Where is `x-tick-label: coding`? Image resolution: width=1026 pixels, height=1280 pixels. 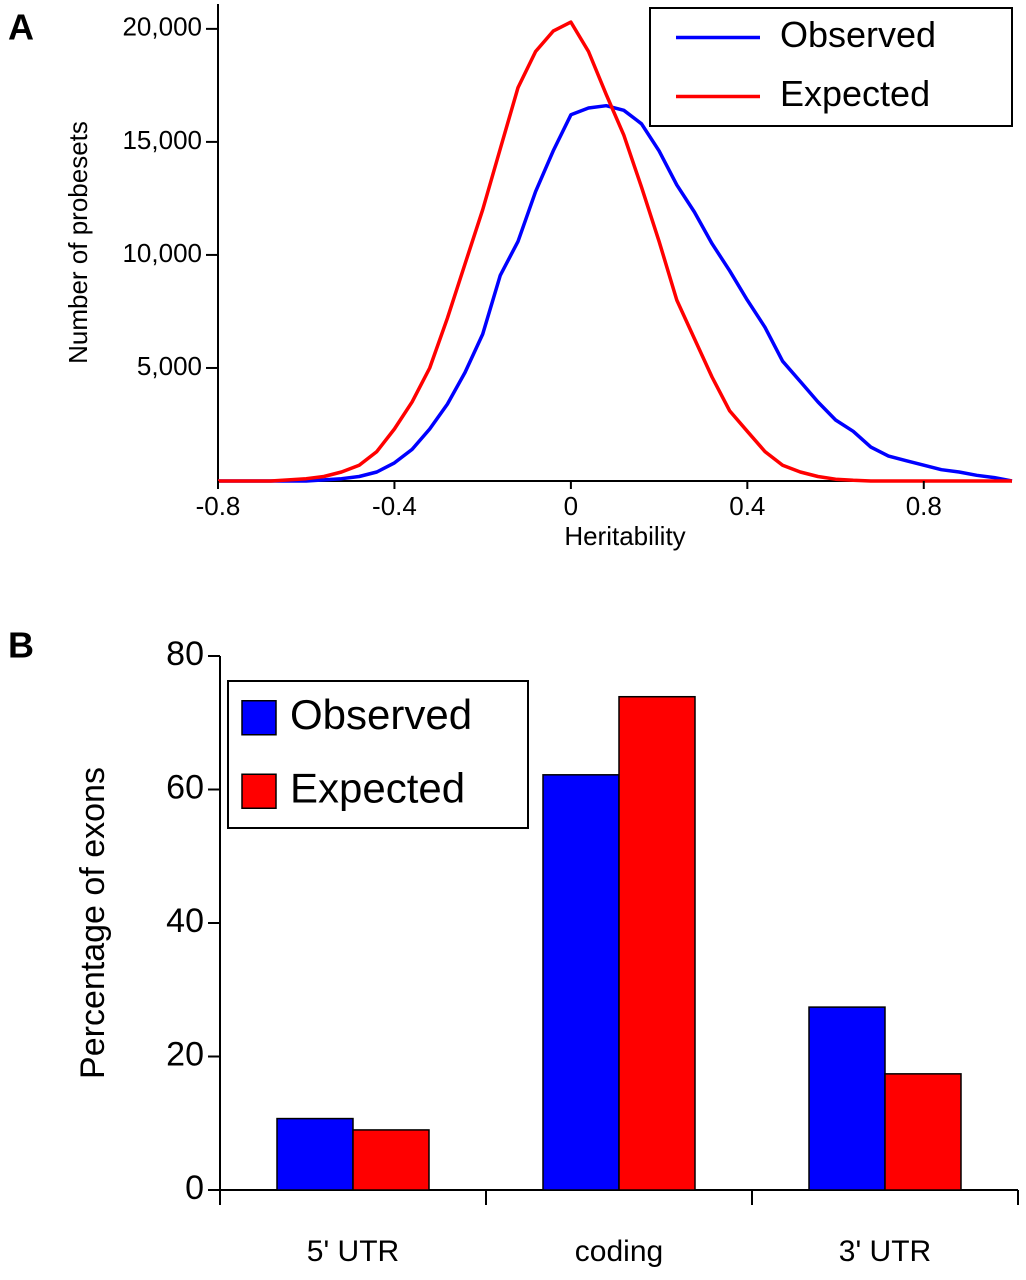
x-tick-label: coding is located at coordinates (619, 1251).